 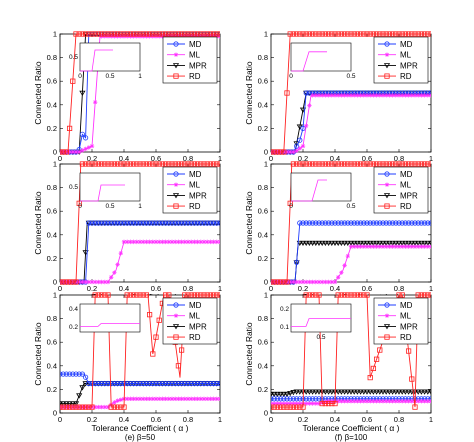 What do you see at coordinates (263, 318) in the screenshot?
I see `y-tick-label: 0.8` at bounding box center [263, 318].